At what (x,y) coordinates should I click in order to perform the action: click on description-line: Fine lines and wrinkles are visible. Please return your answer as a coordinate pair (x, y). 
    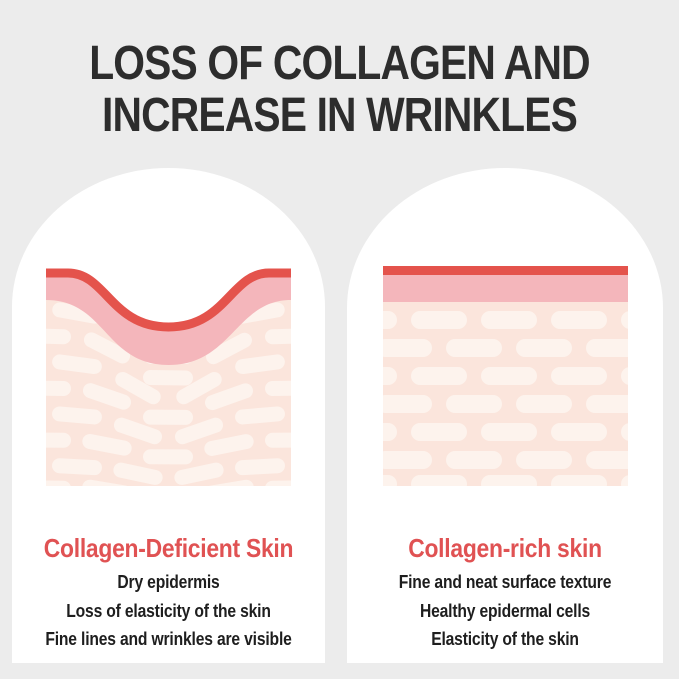
    Looking at the image, I should click on (168, 639).